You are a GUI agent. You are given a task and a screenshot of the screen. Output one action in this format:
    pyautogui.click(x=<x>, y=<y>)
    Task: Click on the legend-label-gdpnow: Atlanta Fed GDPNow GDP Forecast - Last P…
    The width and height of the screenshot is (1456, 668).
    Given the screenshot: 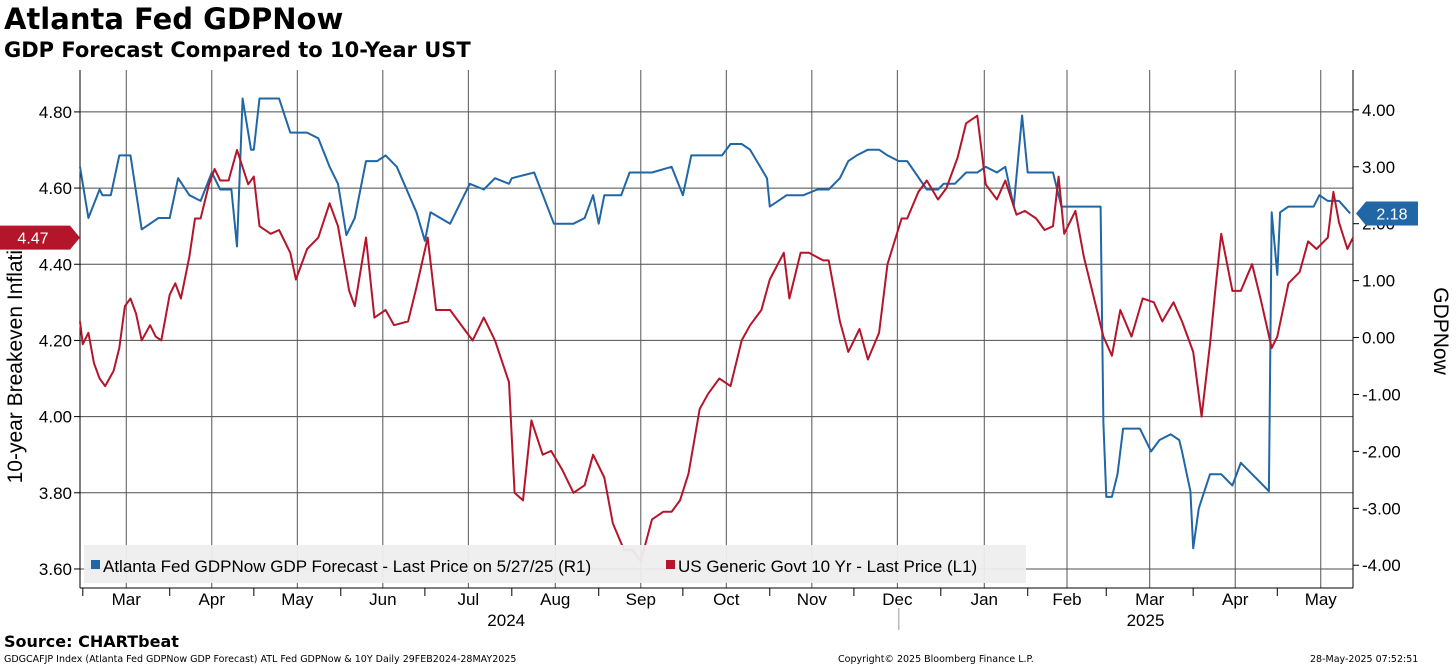 What is the action you would take?
    pyautogui.click(x=347, y=566)
    